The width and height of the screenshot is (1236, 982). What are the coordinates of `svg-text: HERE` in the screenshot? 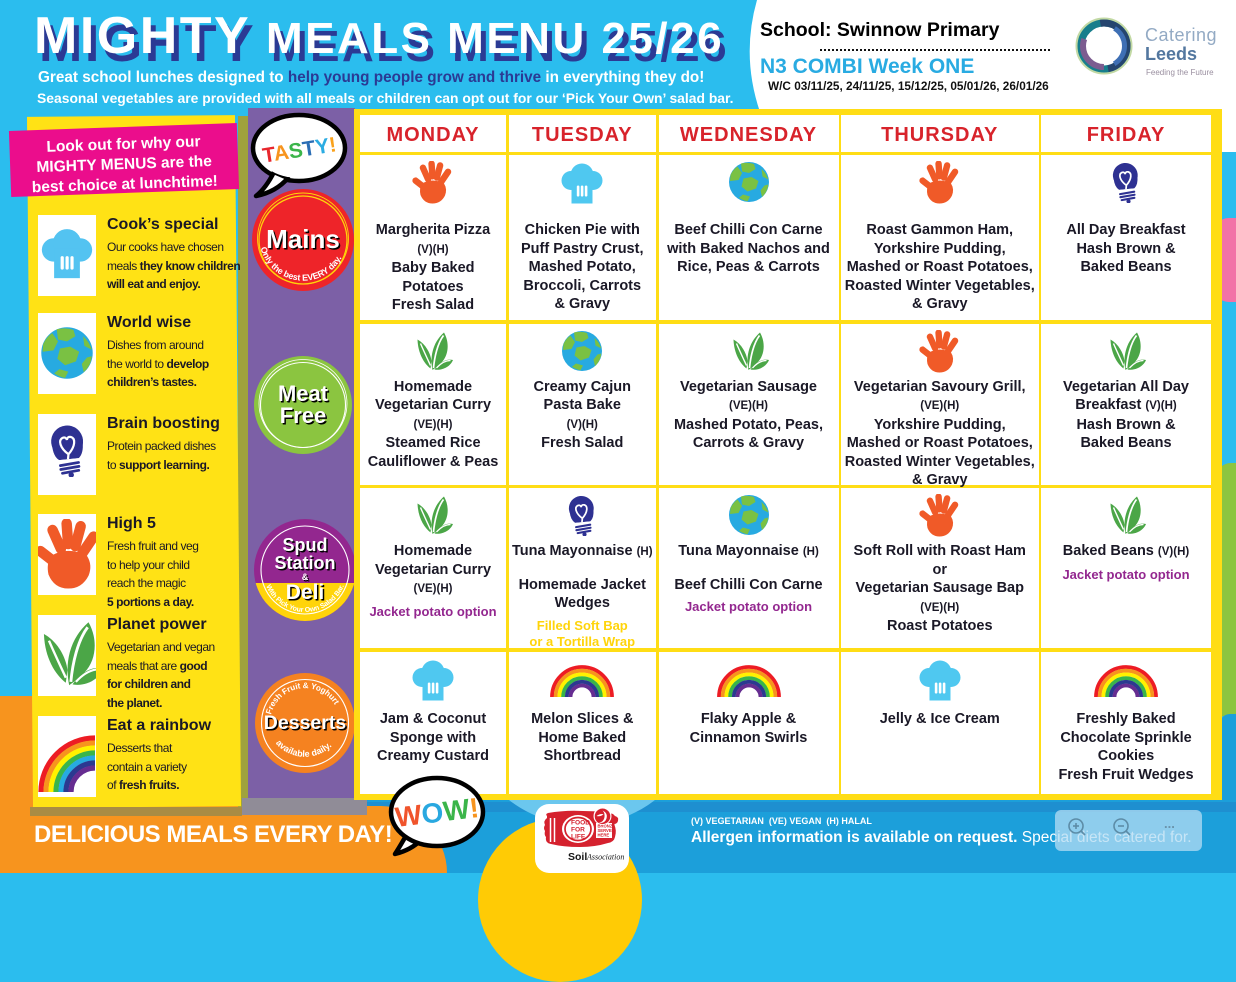 It's located at (604, 835).